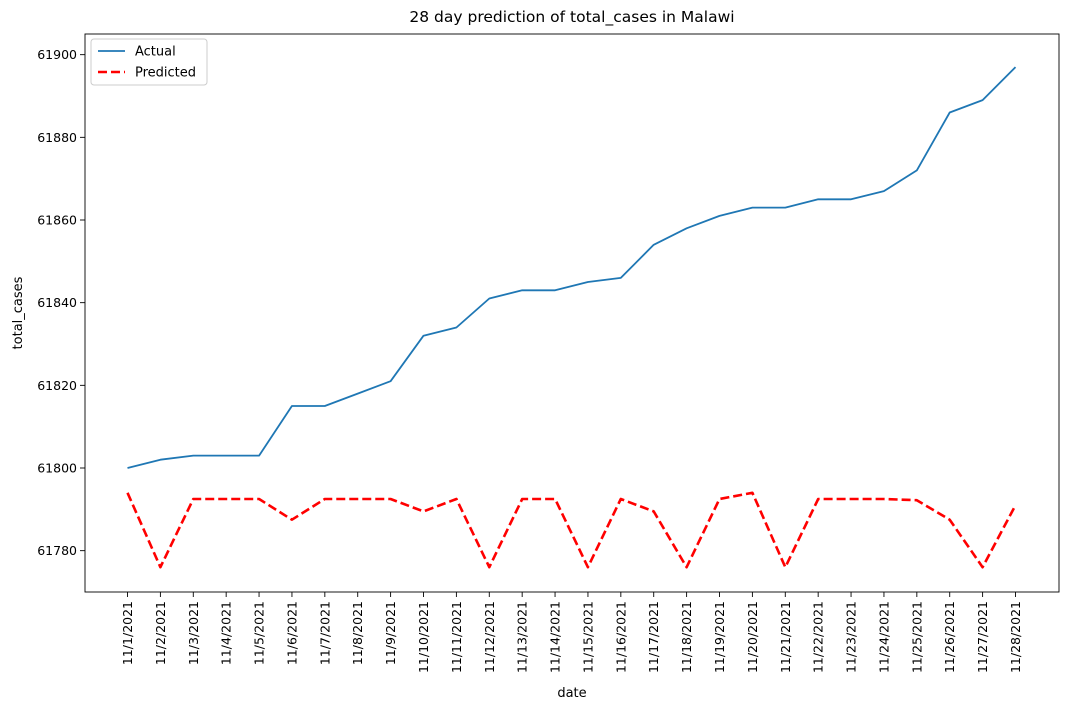 The height and width of the screenshot is (709, 1070). Describe the element at coordinates (587, 637) in the screenshot. I see `x-tick-label: 11/15/2021` at that location.